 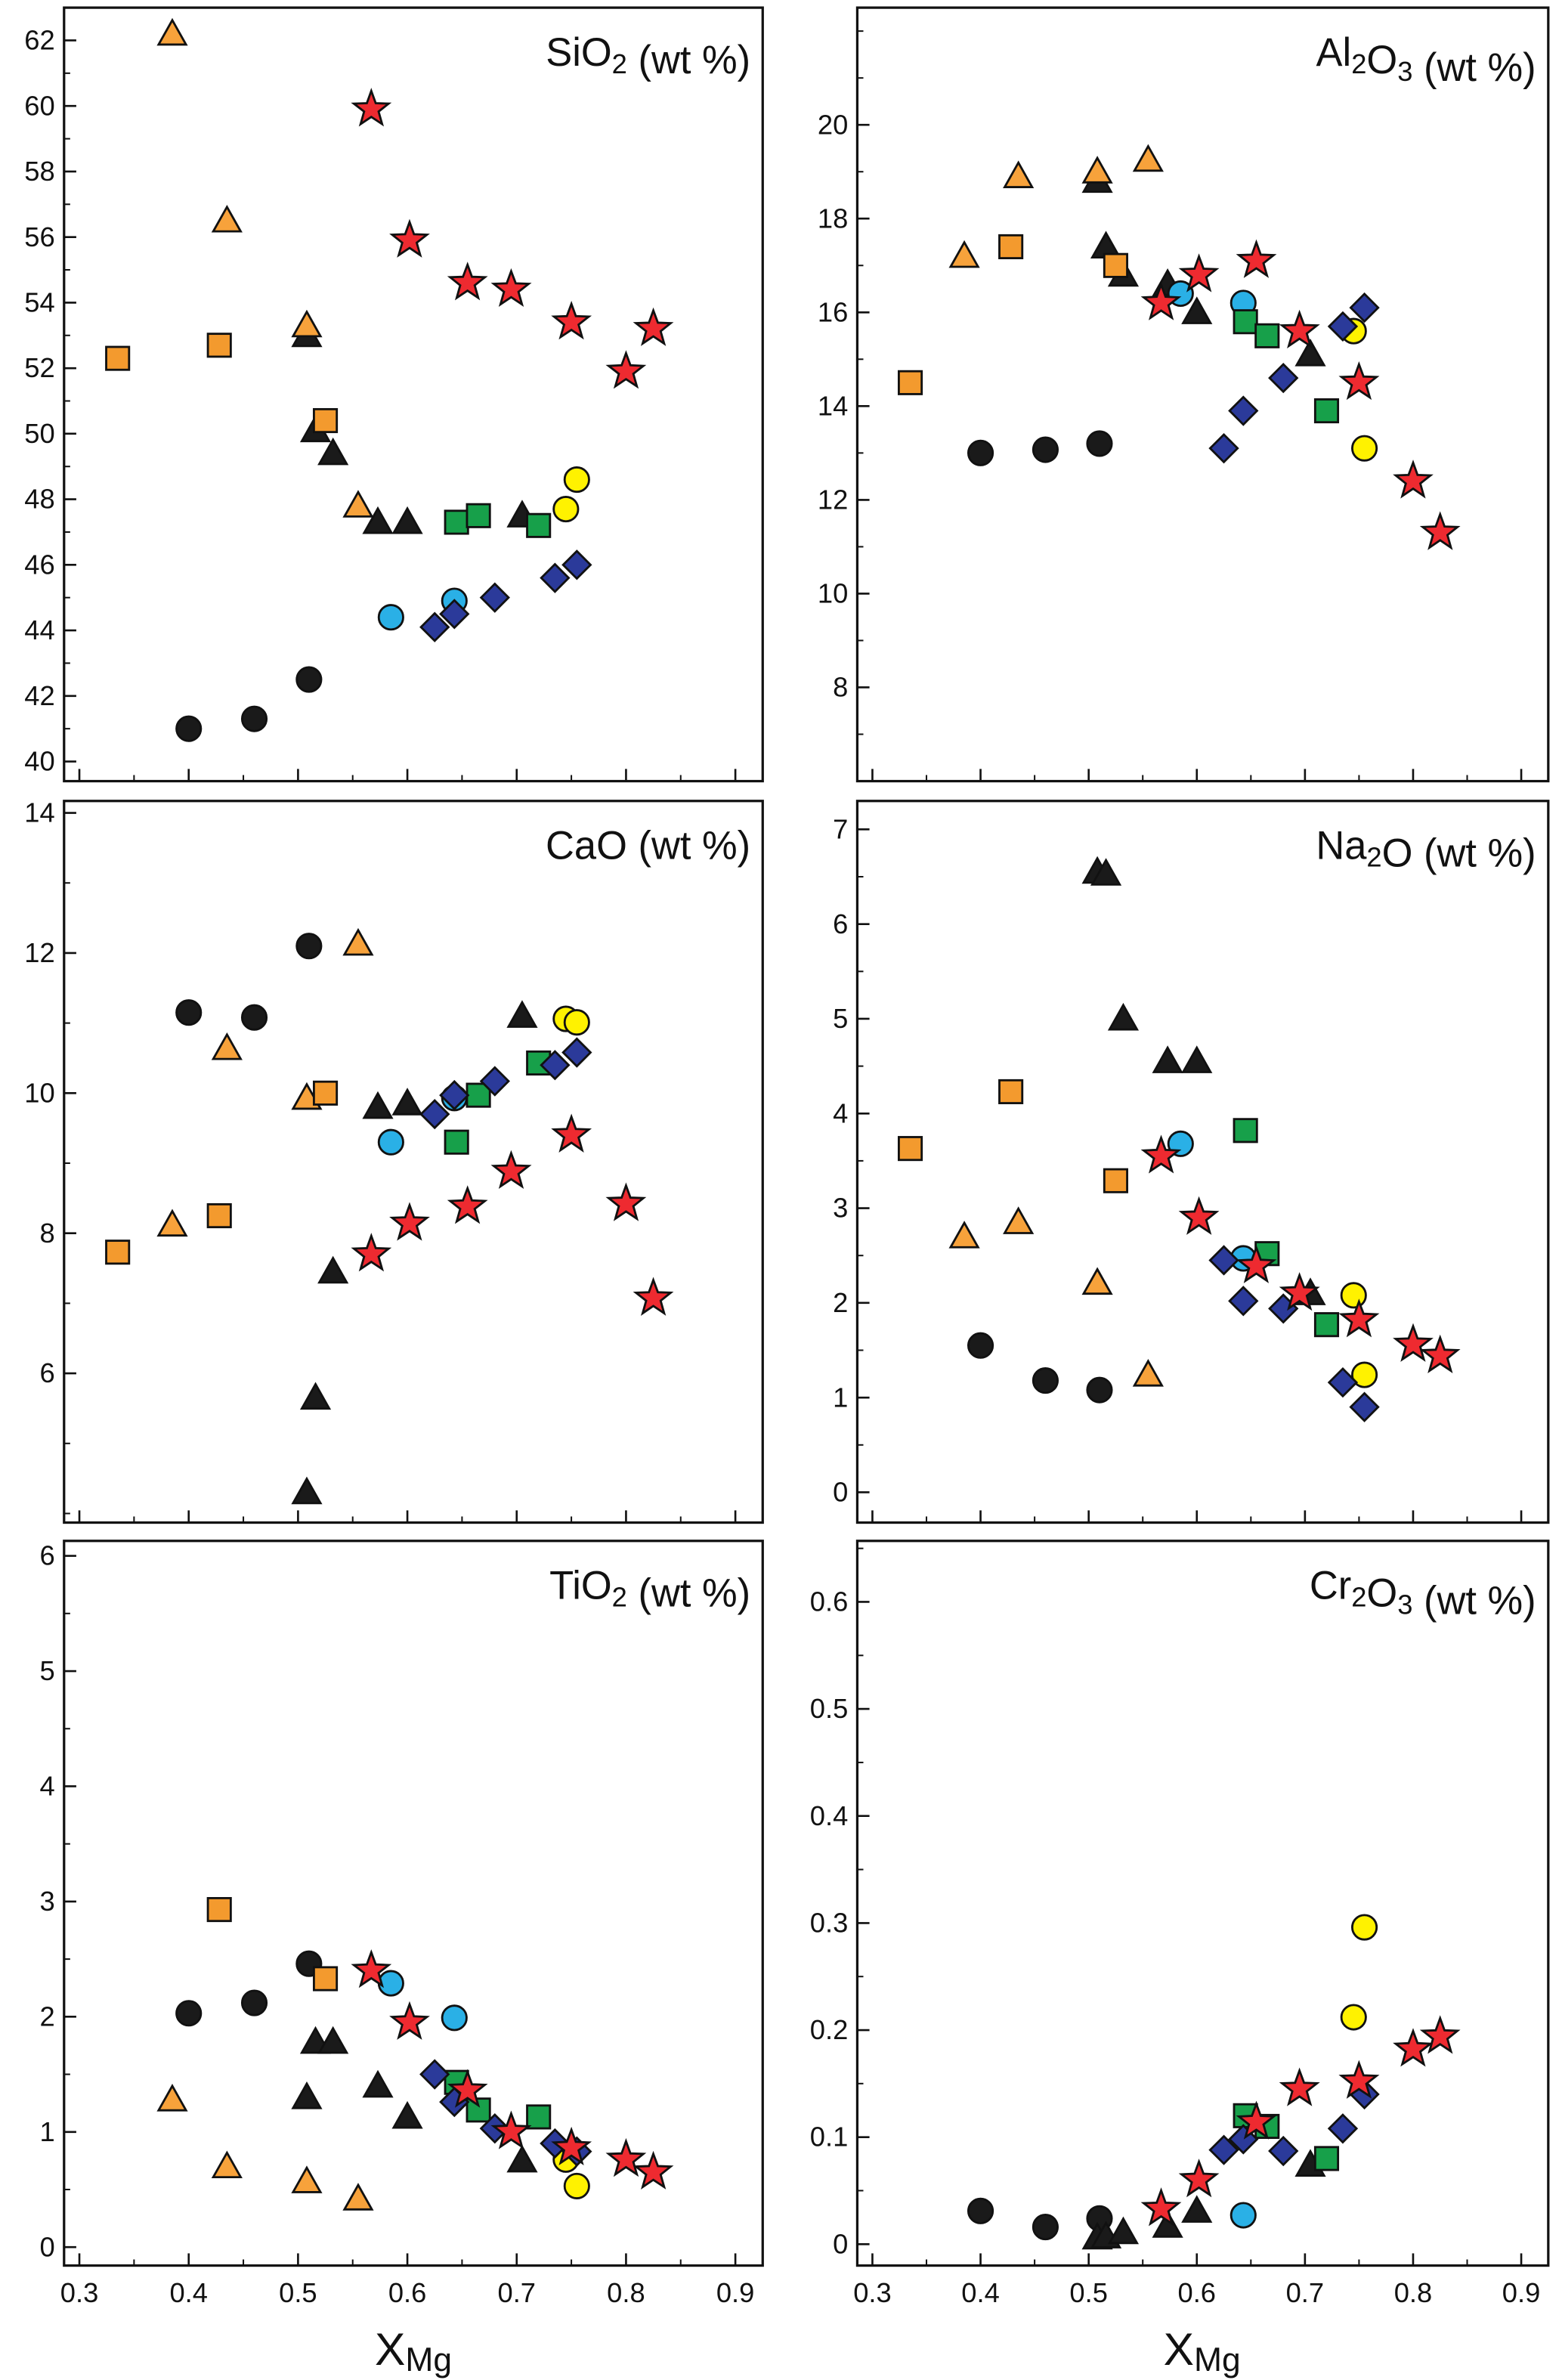 What do you see at coordinates (830, 1922) in the screenshot?
I see `y-tick-label: 0.3` at bounding box center [830, 1922].